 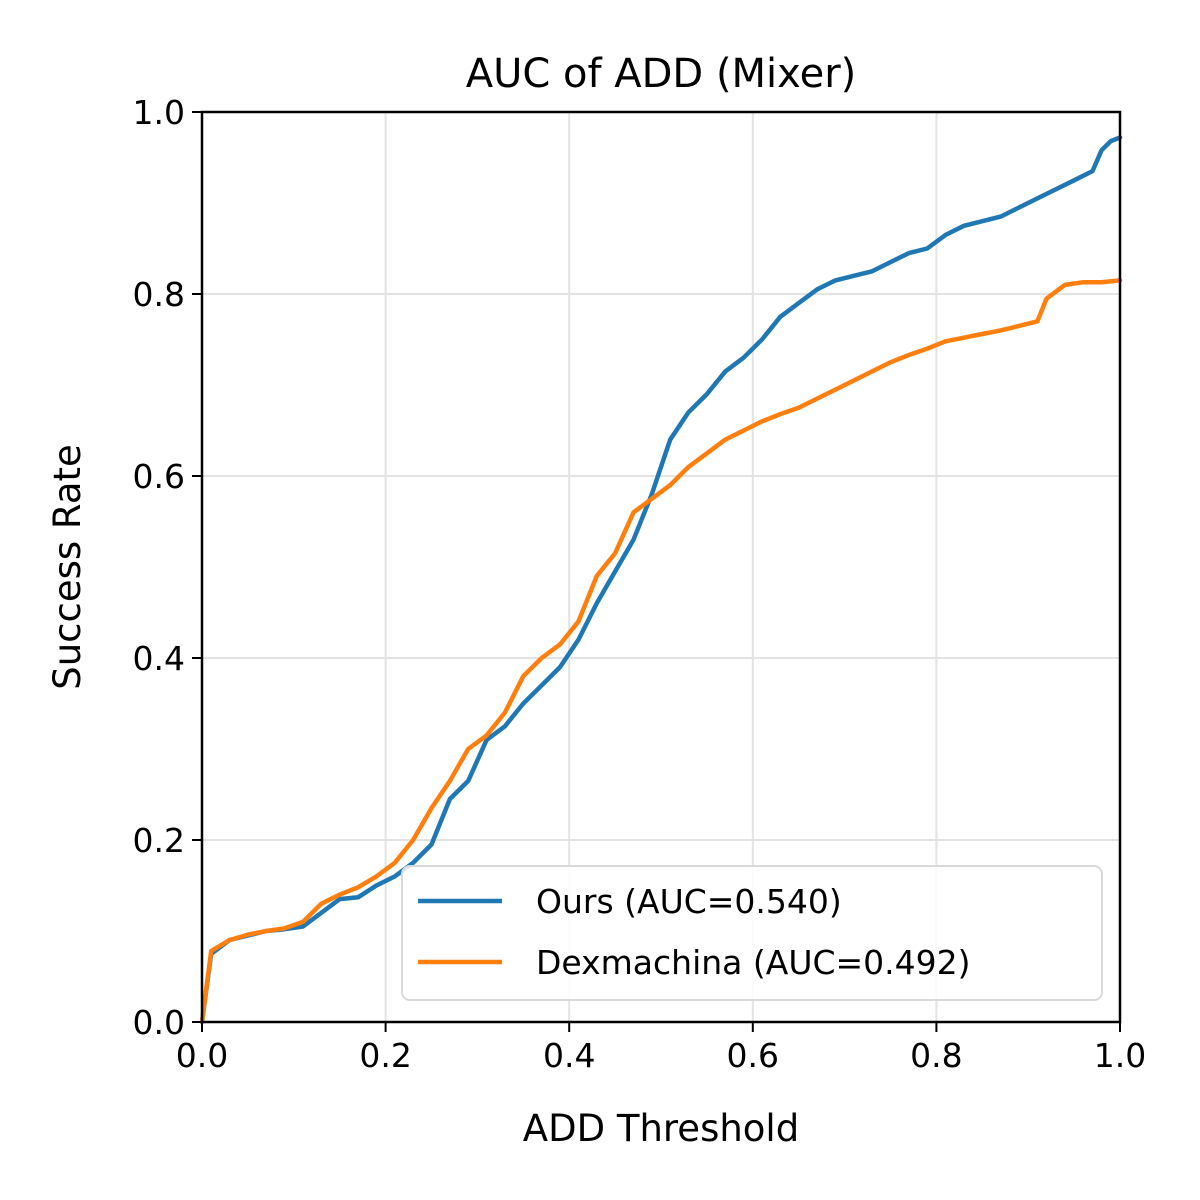 What do you see at coordinates (569, 1055) in the screenshot?
I see `x-tick-label: 0.4` at bounding box center [569, 1055].